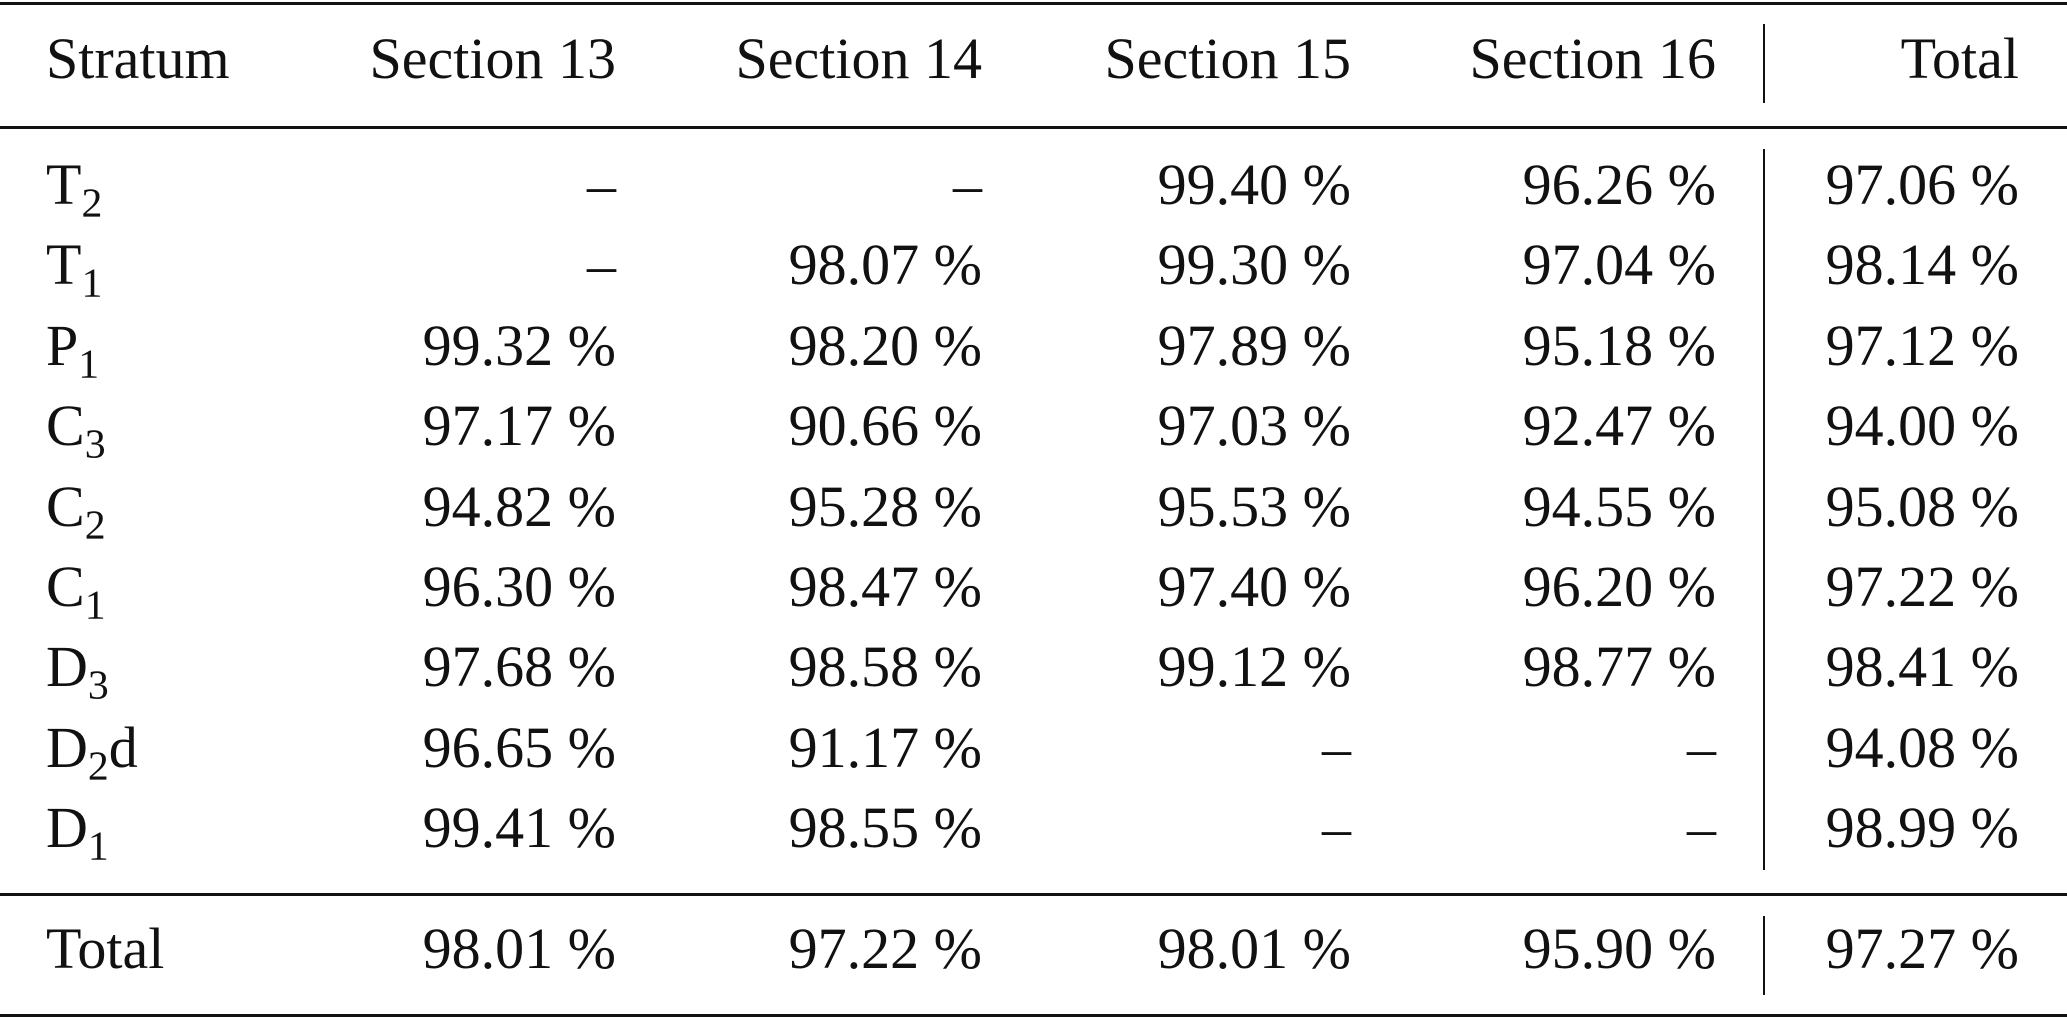  Describe the element at coordinates (885, 667) in the screenshot. I see `cell: 98.58 %` at that location.